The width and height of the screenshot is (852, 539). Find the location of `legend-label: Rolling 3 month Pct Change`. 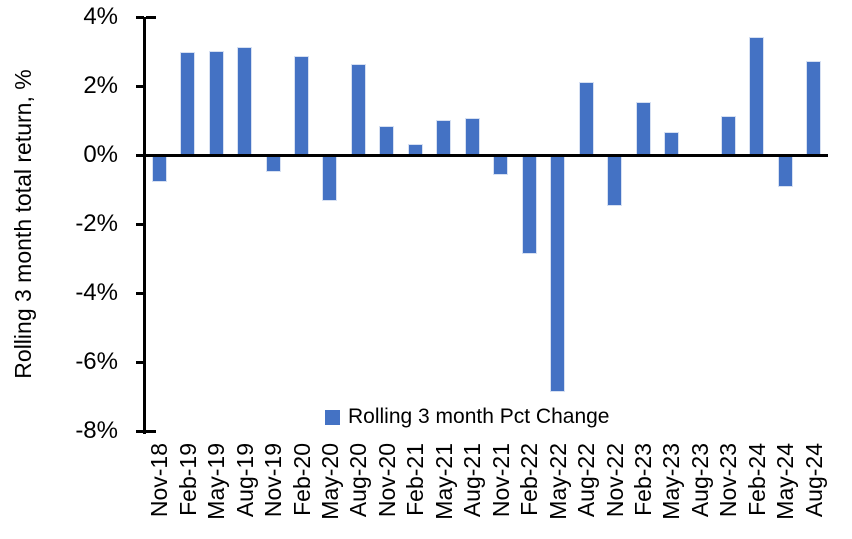

legend-label: Rolling 3 month Pct Change is located at coordinates (479, 416).